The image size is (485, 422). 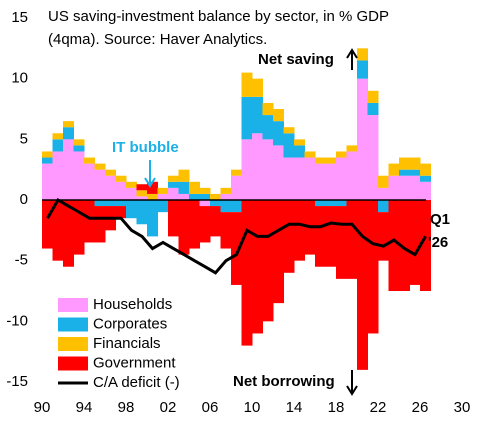 What do you see at coordinates (378, 407) in the screenshot?
I see `x-tick-label: 22` at bounding box center [378, 407].